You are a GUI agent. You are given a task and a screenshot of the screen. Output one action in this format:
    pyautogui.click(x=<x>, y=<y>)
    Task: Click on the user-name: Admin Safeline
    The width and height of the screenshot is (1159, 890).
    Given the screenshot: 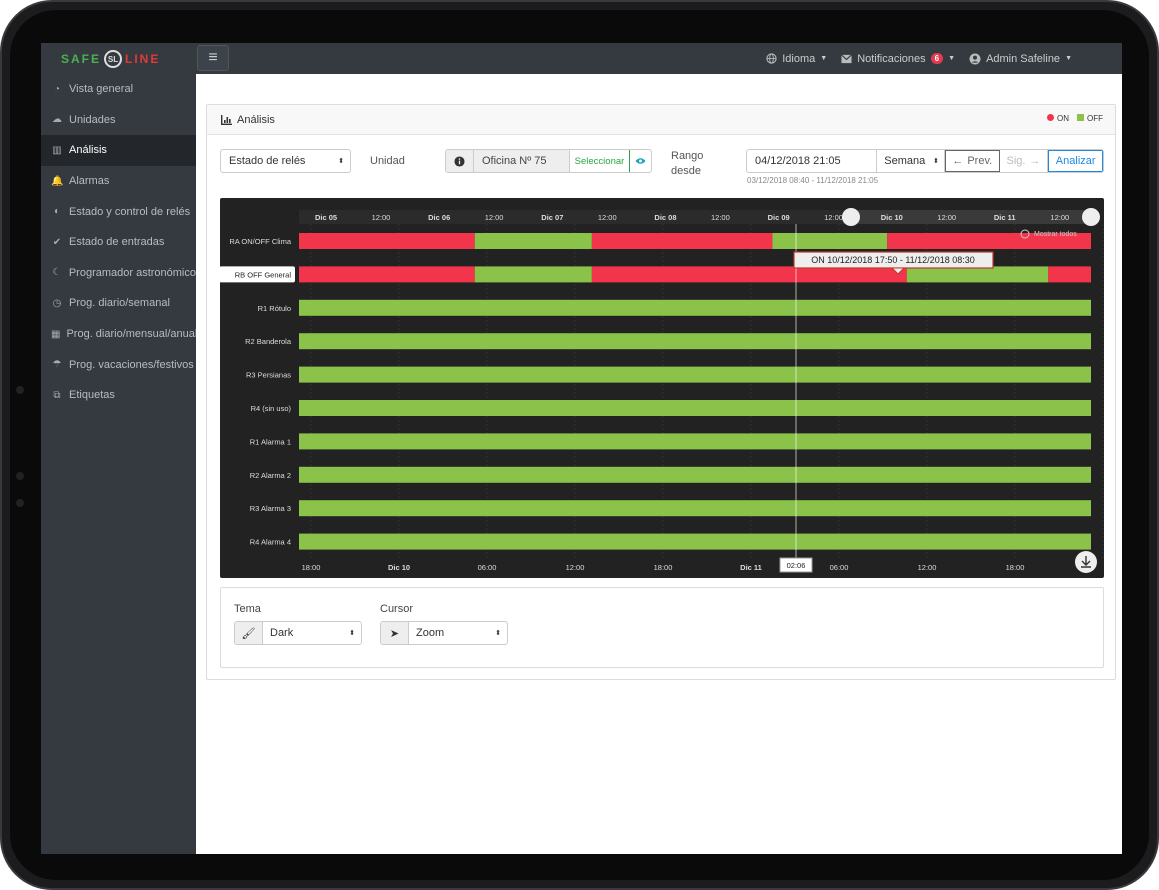 What is the action you would take?
    pyautogui.click(x=1023, y=58)
    